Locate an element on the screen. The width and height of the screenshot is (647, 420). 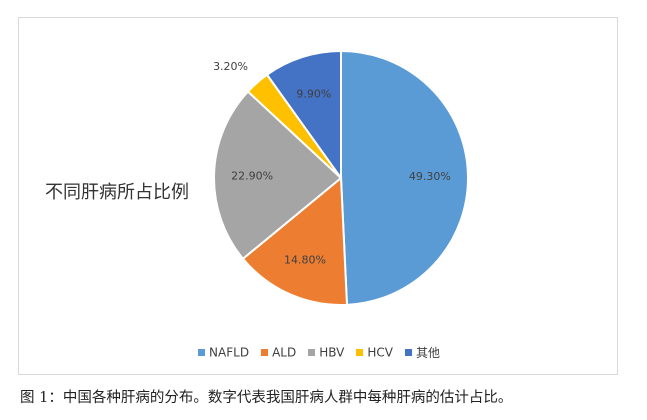
legend: NAFLD ALD HBV HCV 其他 is located at coordinates (319, 352).